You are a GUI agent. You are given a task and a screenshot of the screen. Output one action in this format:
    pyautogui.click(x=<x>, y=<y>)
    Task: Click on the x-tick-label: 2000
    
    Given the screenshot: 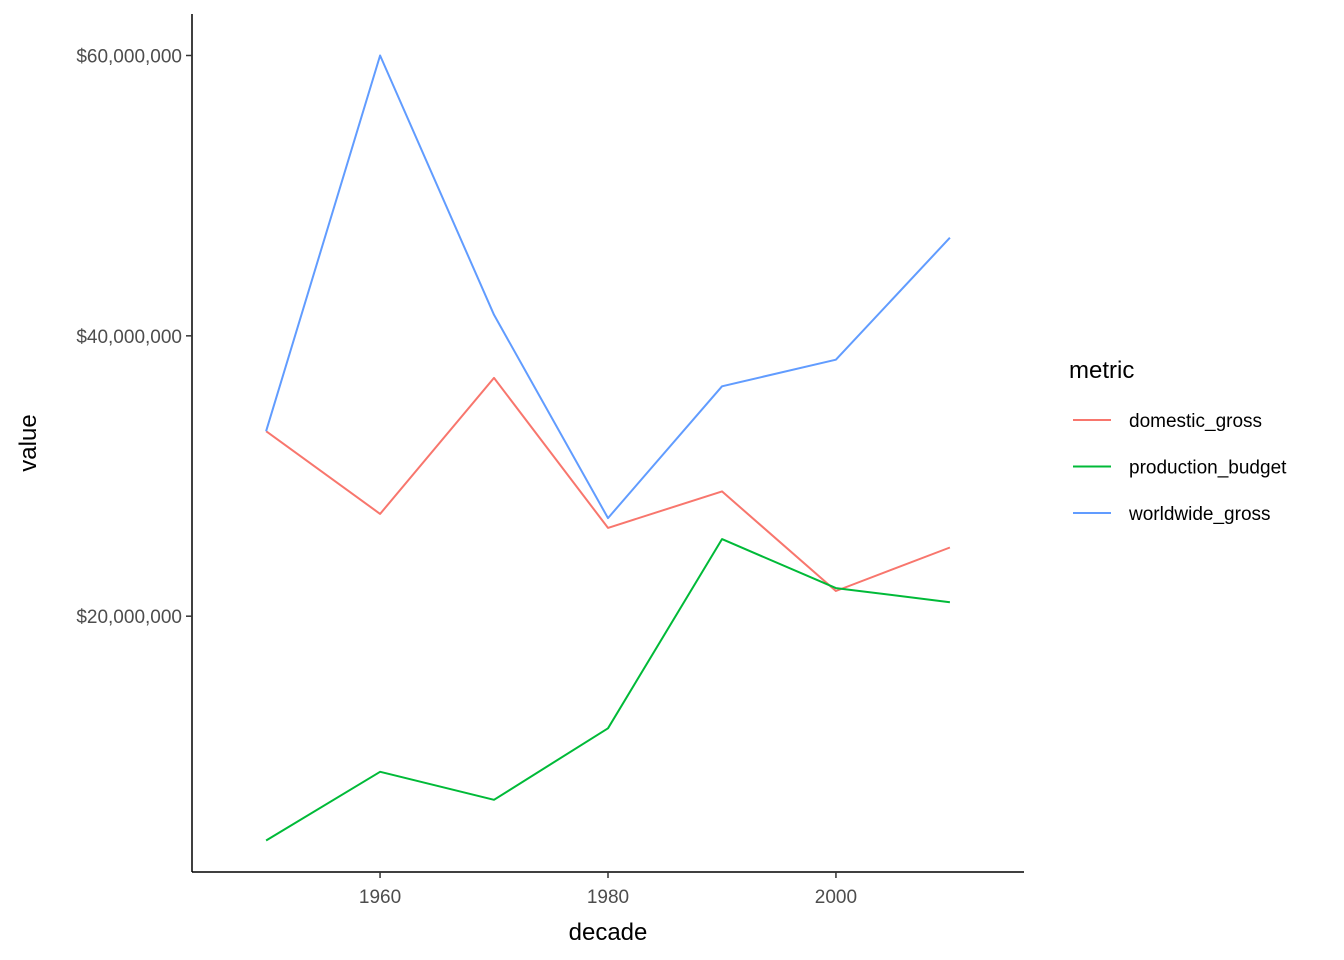 What is the action you would take?
    pyautogui.click(x=836, y=897)
    